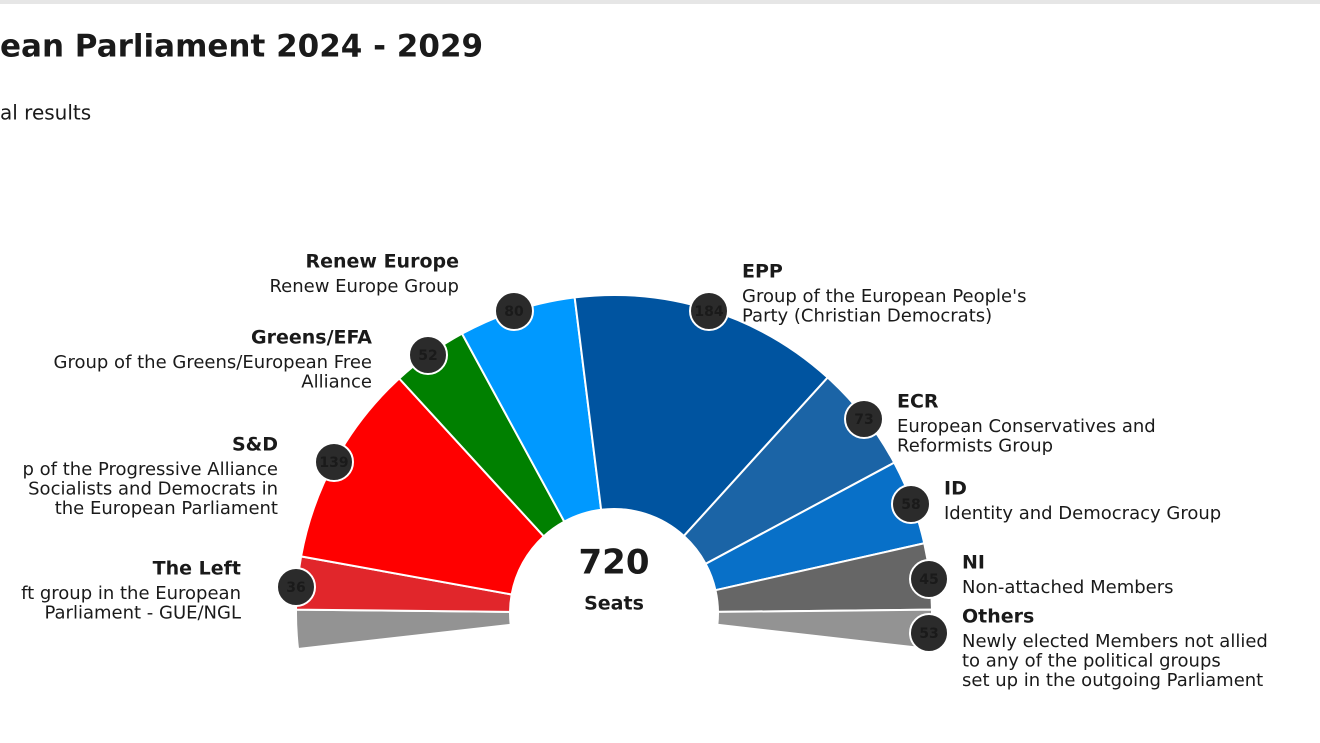 The height and width of the screenshot is (743, 1320). Describe the element at coordinates (1112, 680) in the screenshot. I see `group-description: set up in the outgoing Parliament` at that location.